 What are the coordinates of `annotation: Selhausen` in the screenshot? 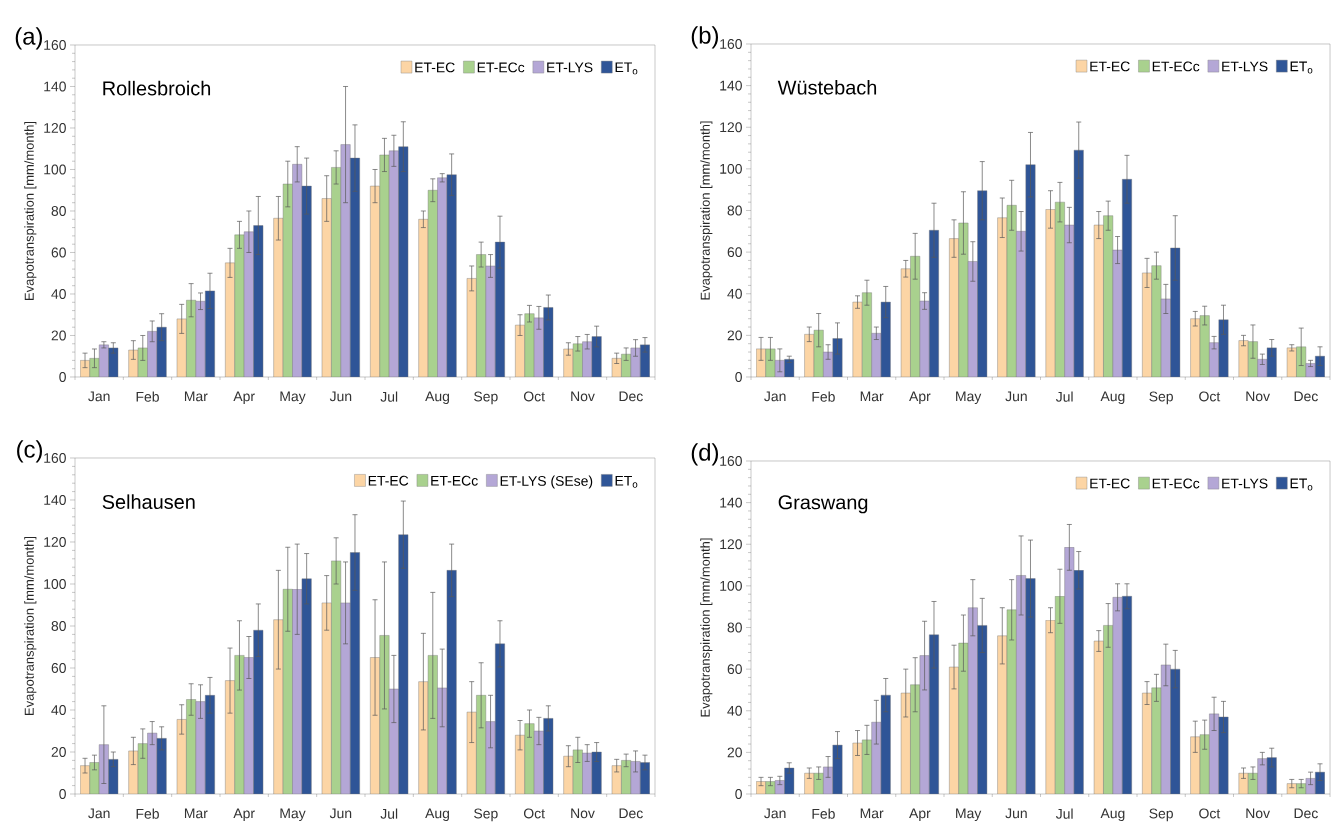 It's located at (148, 501).